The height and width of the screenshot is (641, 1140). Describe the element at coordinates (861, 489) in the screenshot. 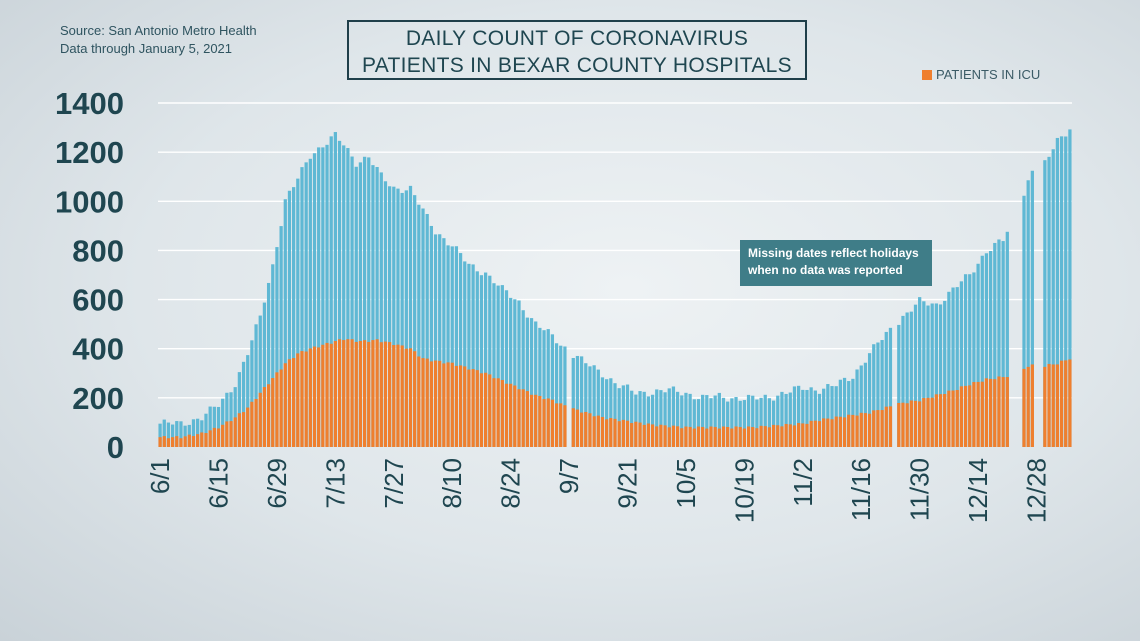

I see `x-tick-label: 11/16` at that location.